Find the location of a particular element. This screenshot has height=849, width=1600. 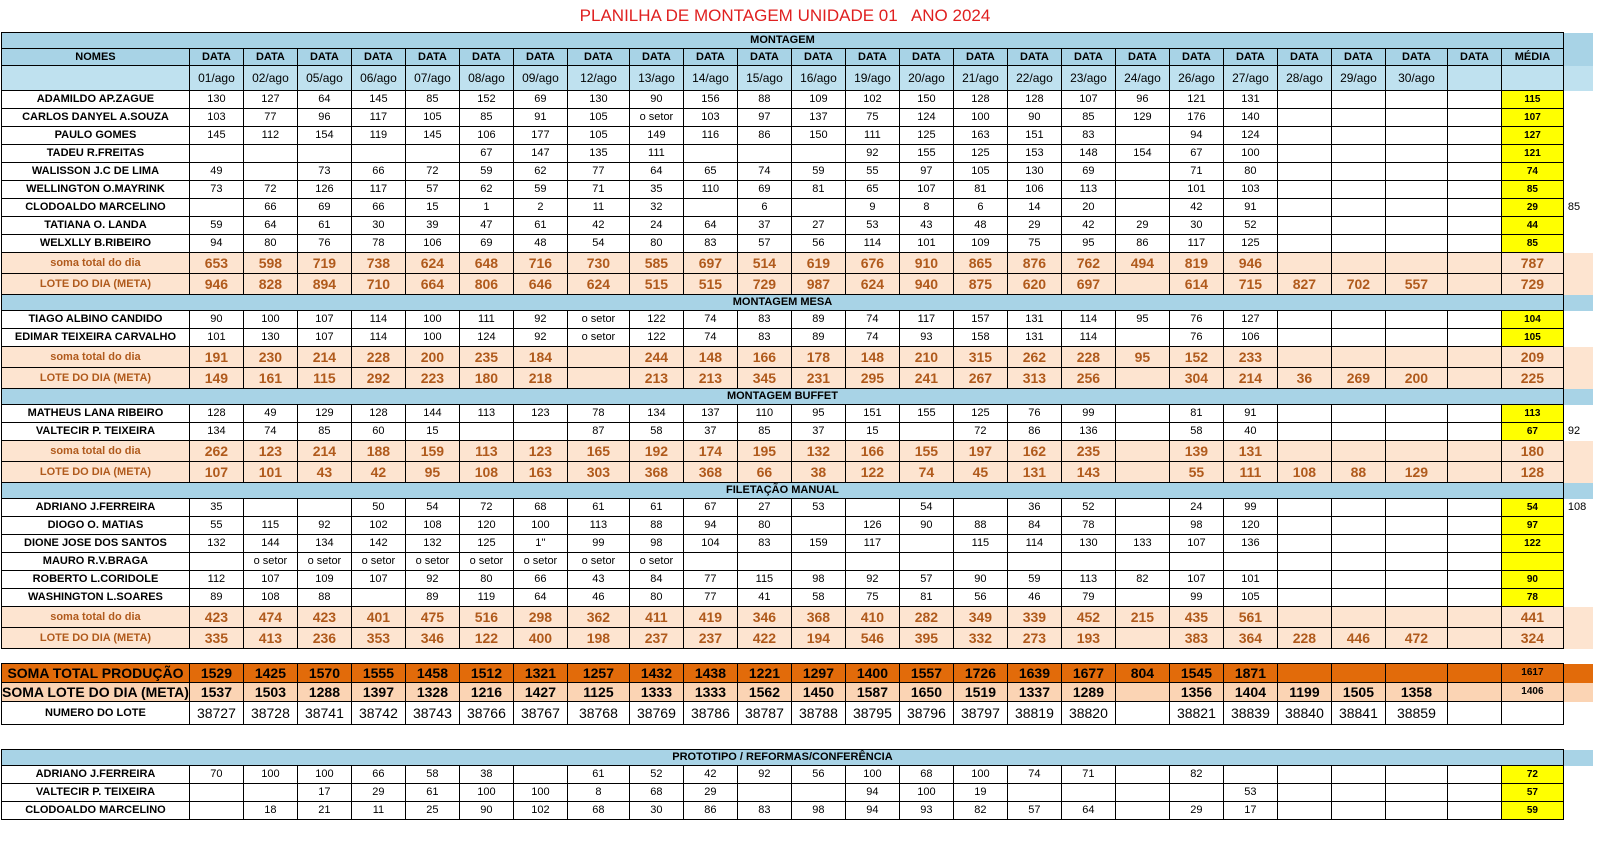

value-cell: 108 is located at coordinates (432, 525).